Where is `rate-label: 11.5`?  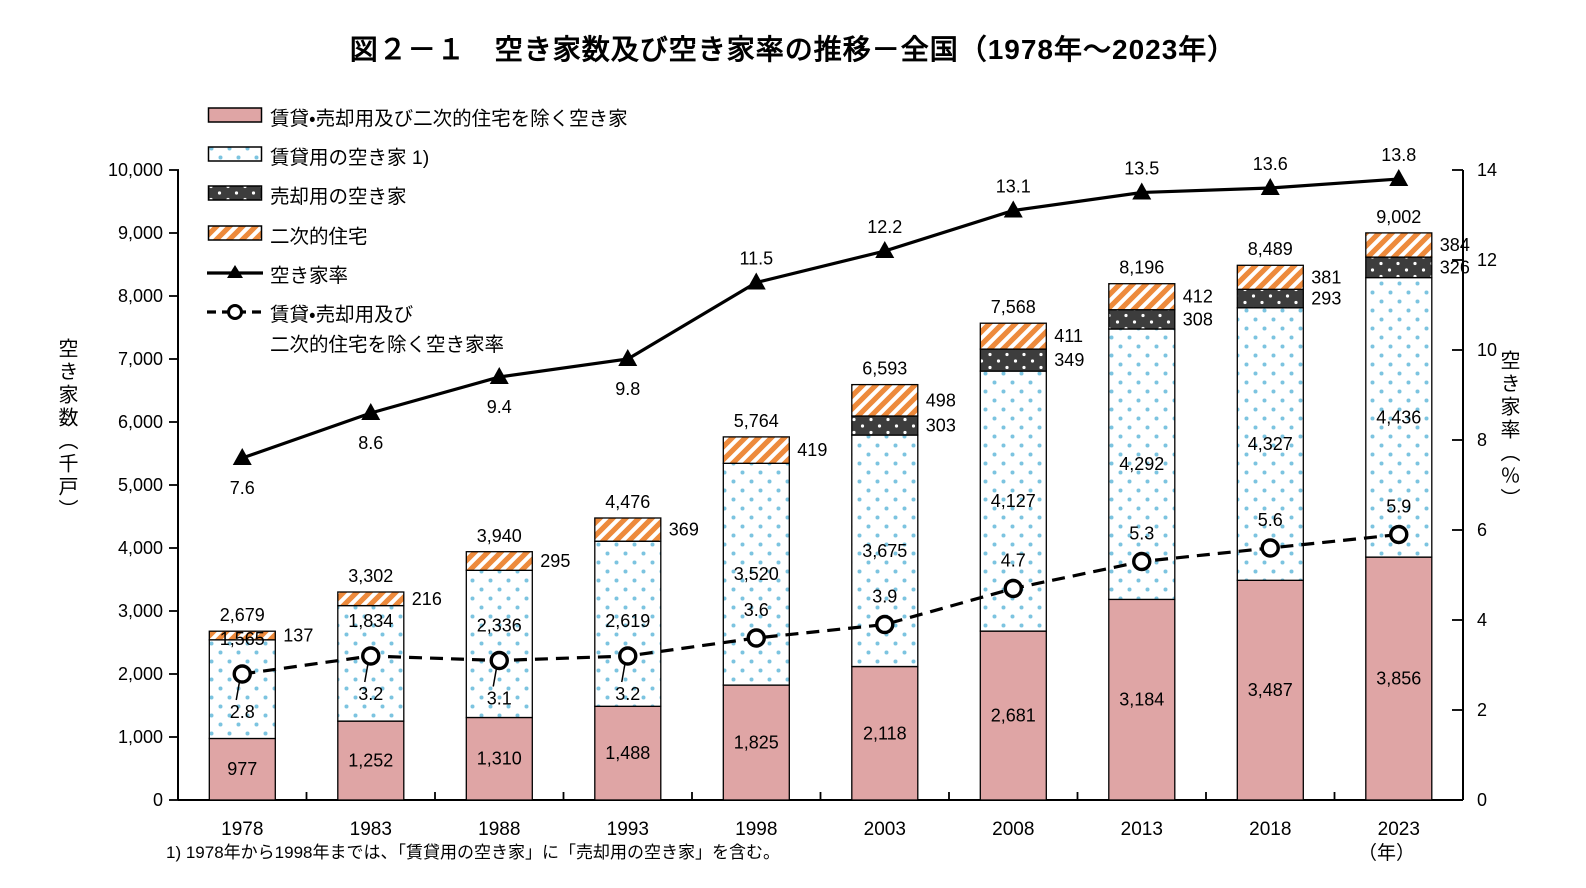 rate-label: 11.5 is located at coordinates (756, 259).